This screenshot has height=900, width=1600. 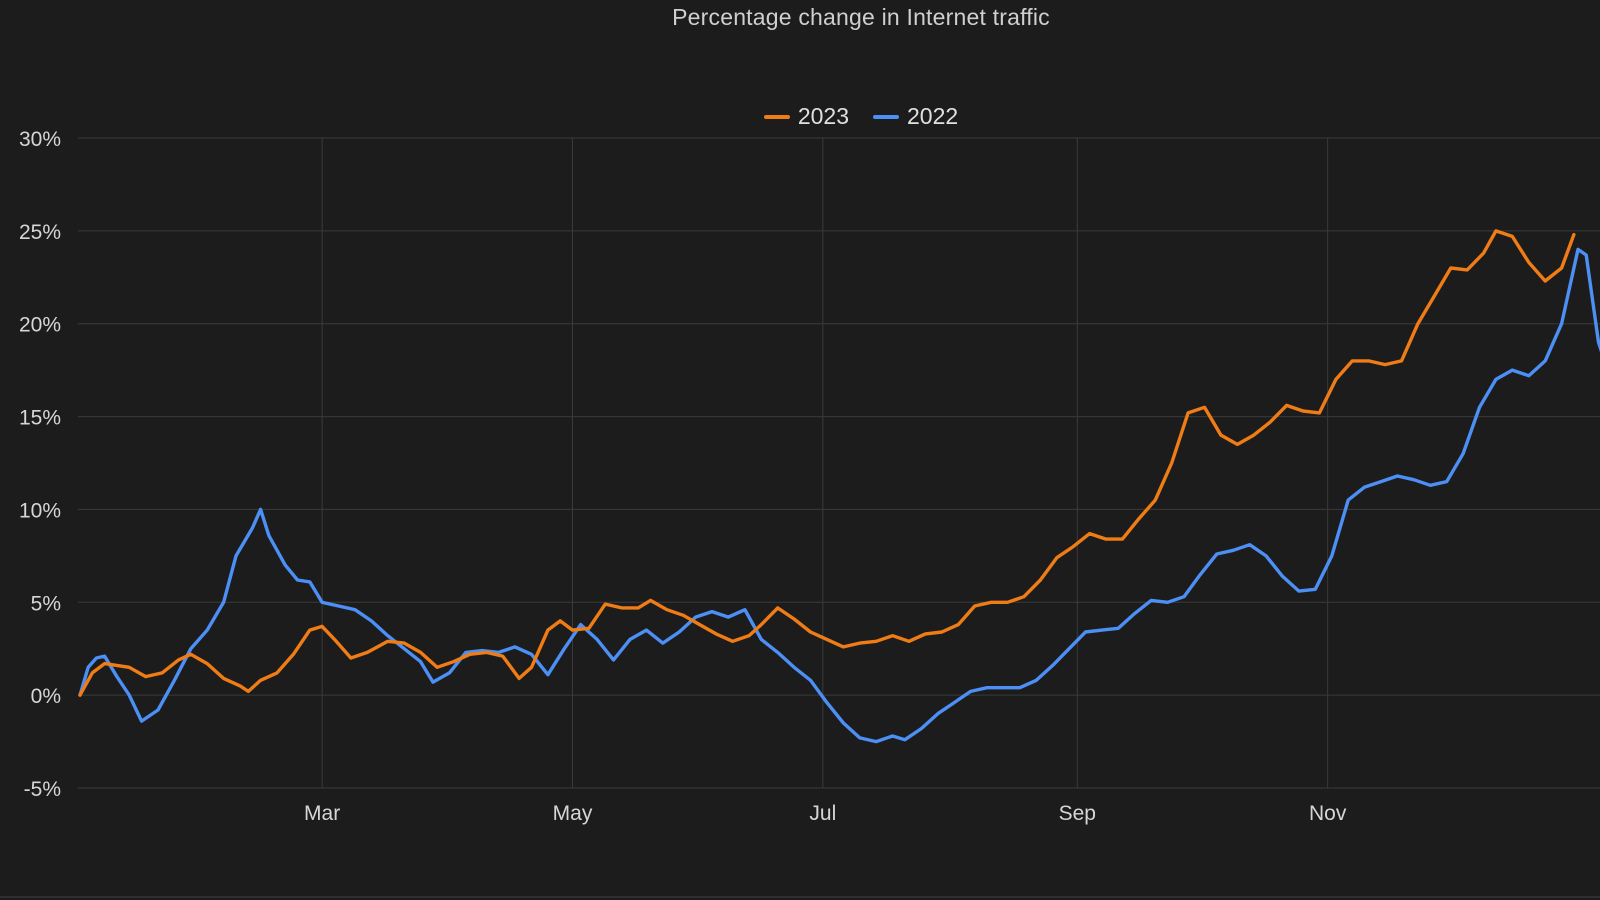 I want to click on y-tick-label: -5%, so click(x=42, y=789).